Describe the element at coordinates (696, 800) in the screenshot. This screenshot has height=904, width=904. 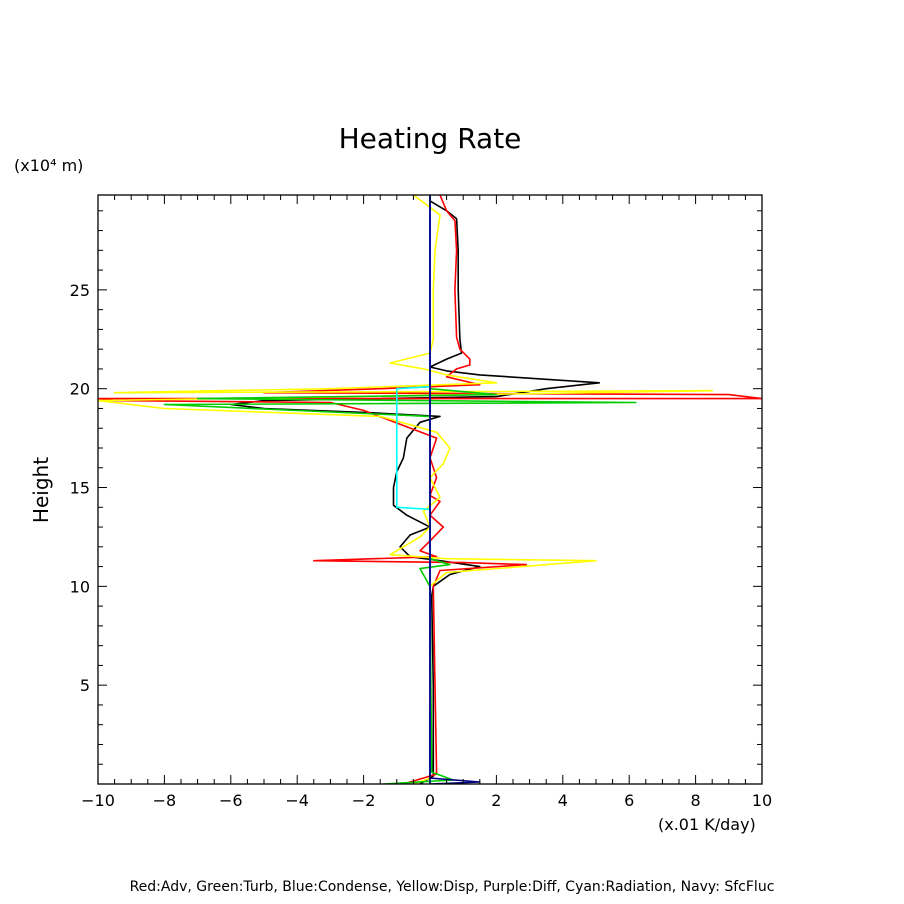
I see `x-tick-label: 8` at that location.